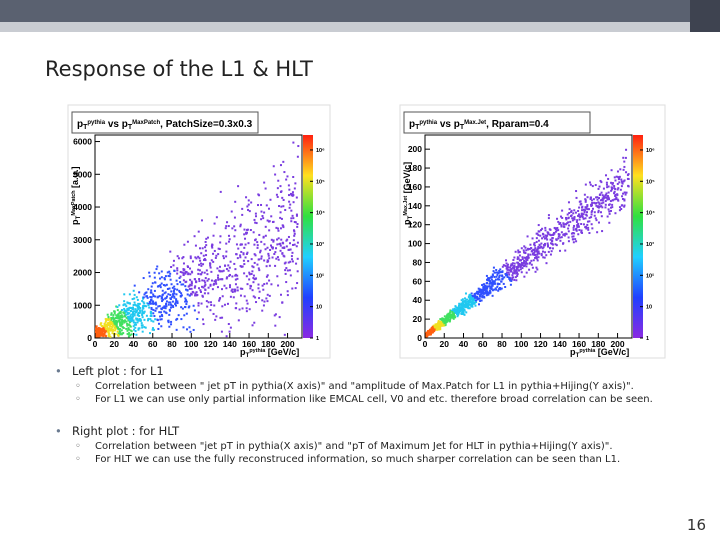 The height and width of the screenshot is (540, 720). Describe the element at coordinates (407, 179) in the screenshot. I see `label-part: [GeV/c]` at that location.